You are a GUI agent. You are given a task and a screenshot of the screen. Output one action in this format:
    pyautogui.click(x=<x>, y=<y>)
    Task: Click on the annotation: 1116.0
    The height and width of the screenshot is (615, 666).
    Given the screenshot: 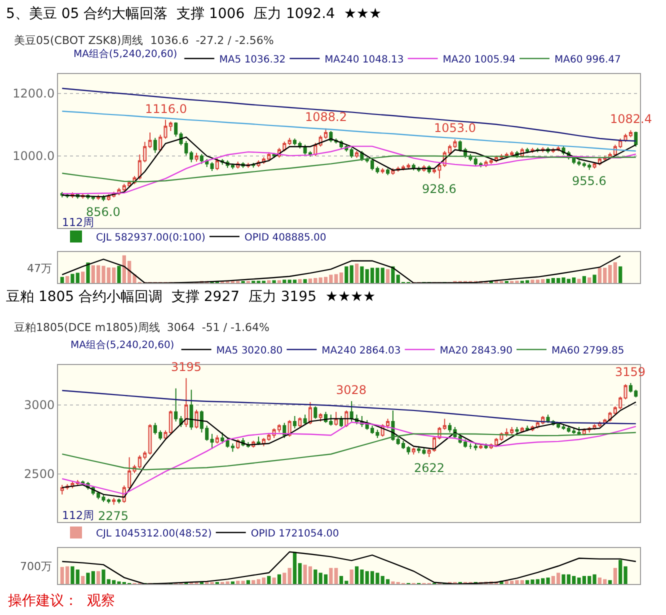 What is the action you would take?
    pyautogui.click(x=166, y=109)
    